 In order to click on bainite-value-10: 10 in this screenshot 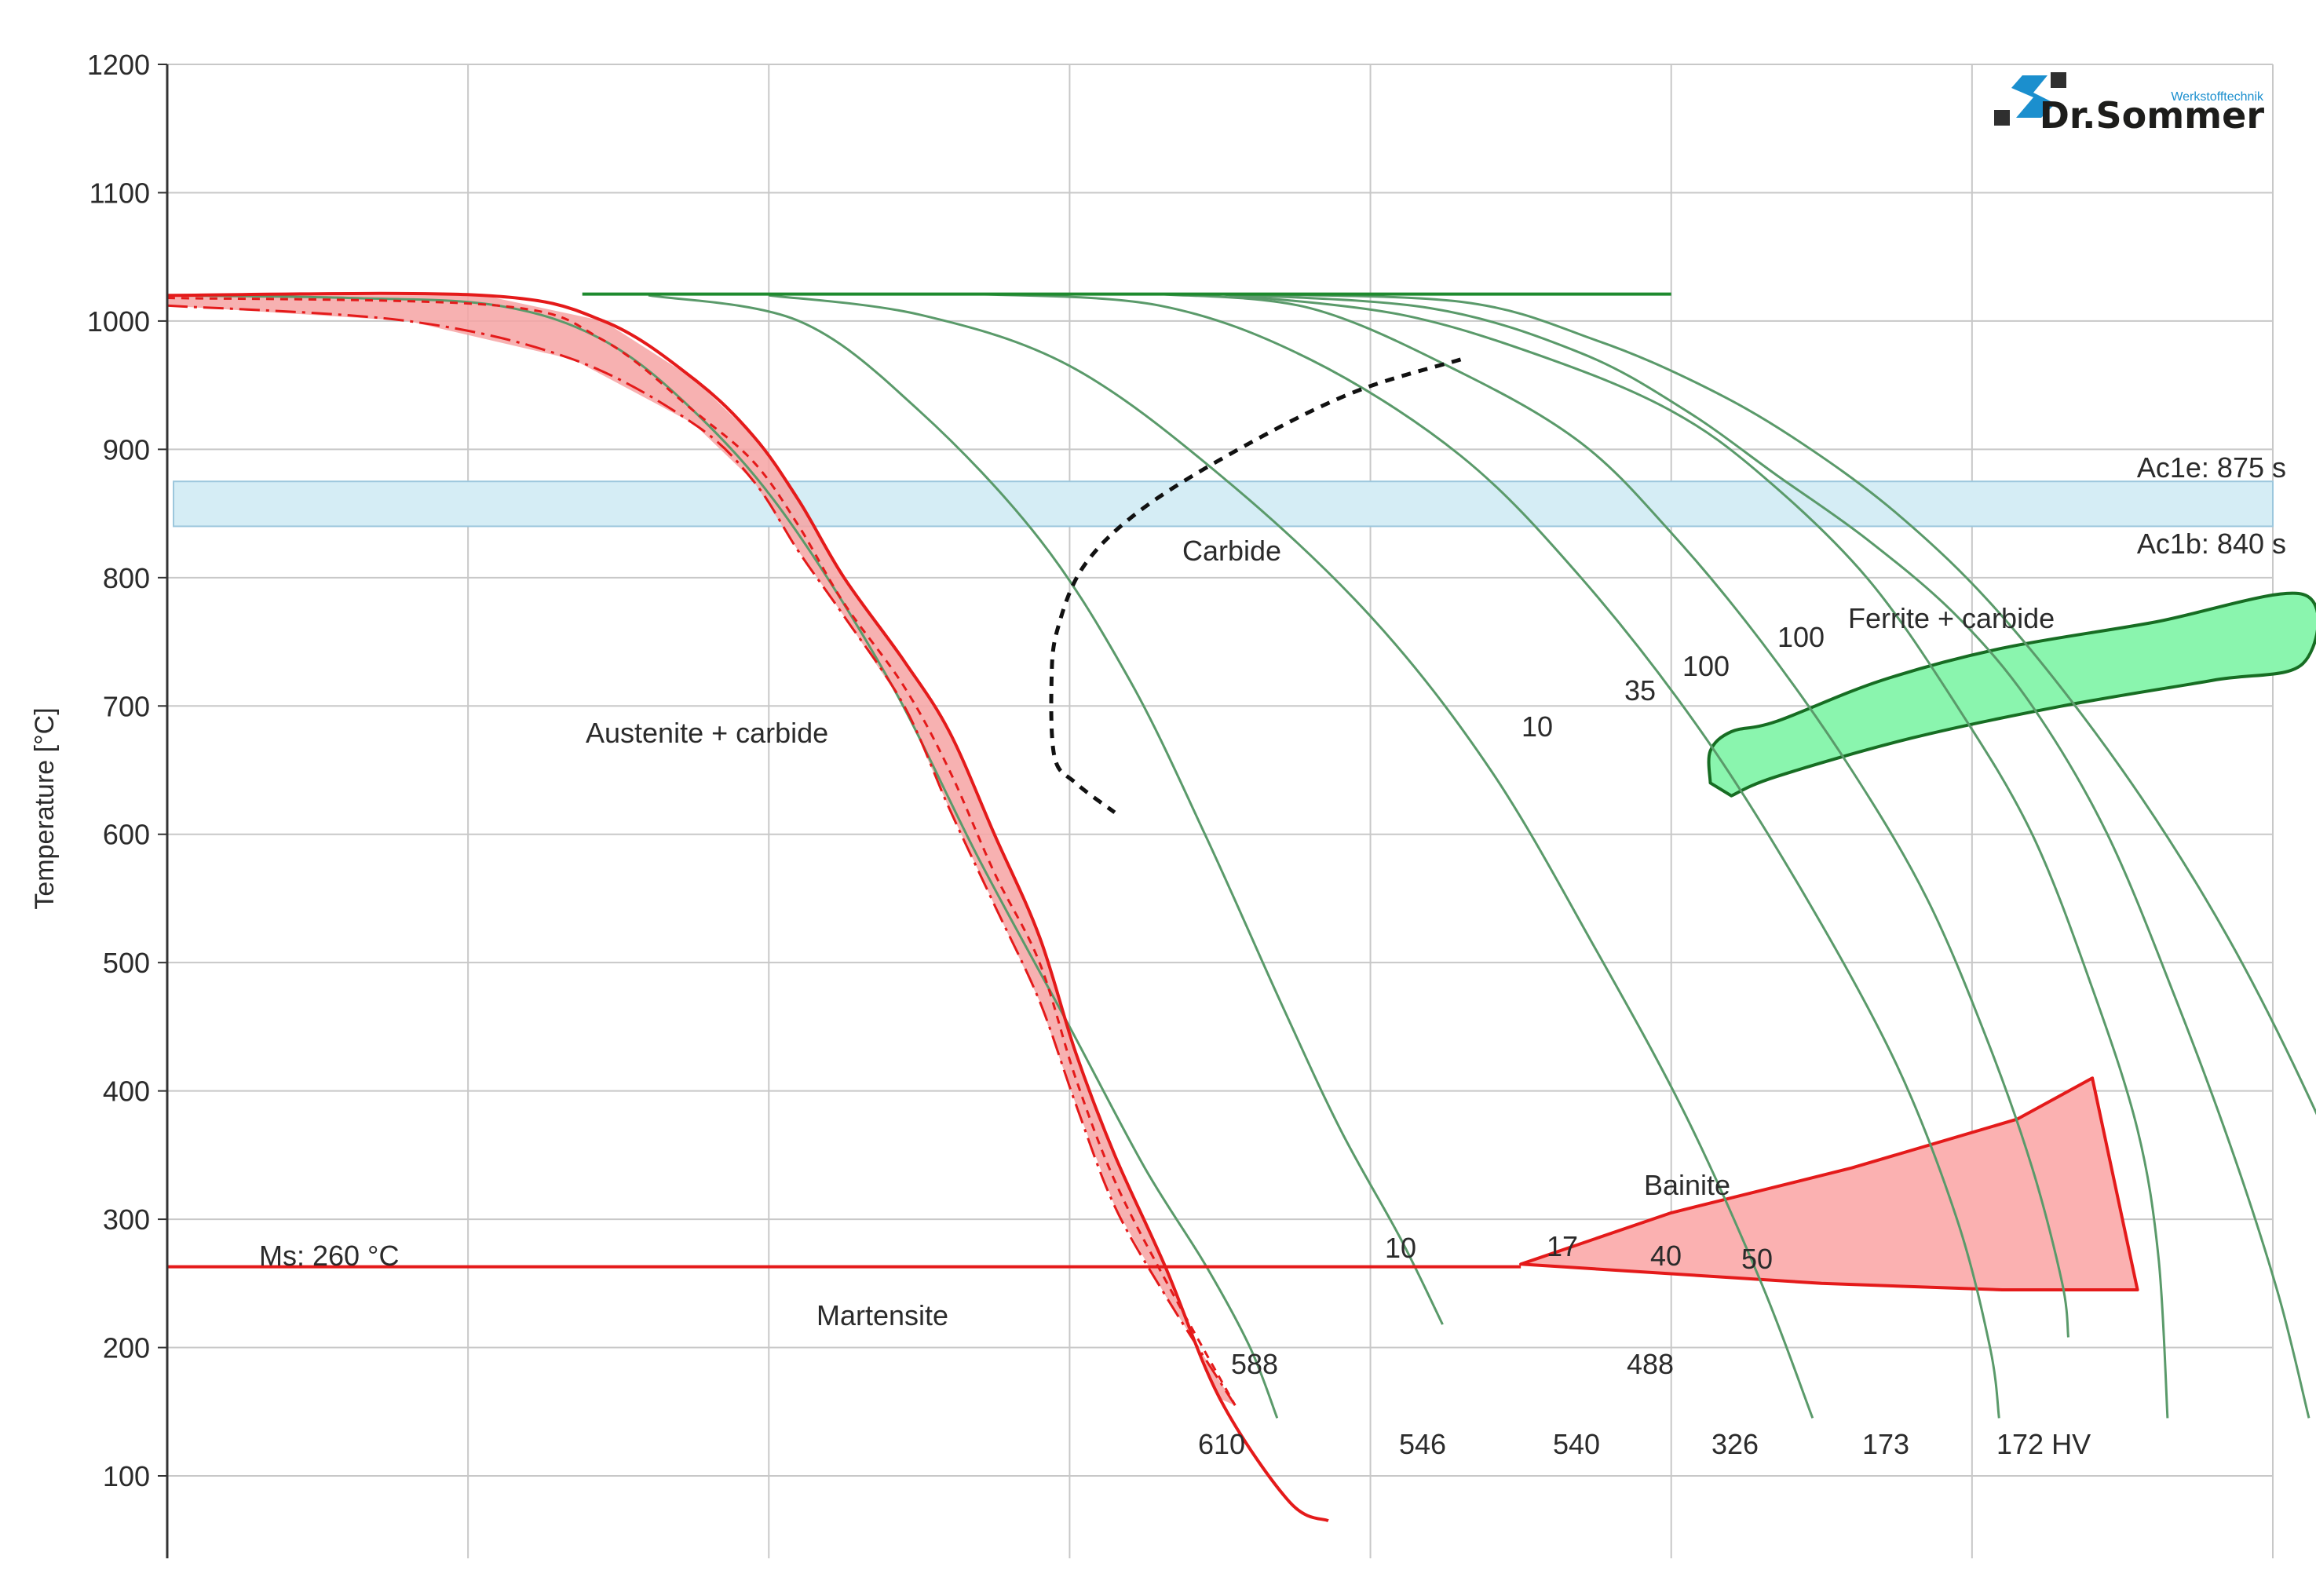, I will do `click(1400, 1248)`.